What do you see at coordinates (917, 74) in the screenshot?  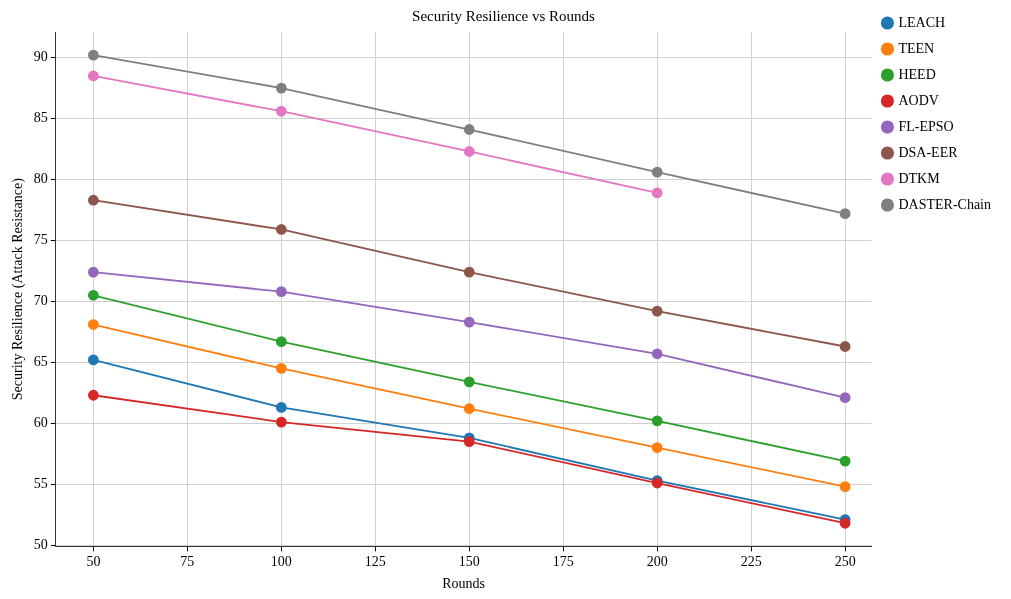 I see `legend-label: HEED` at bounding box center [917, 74].